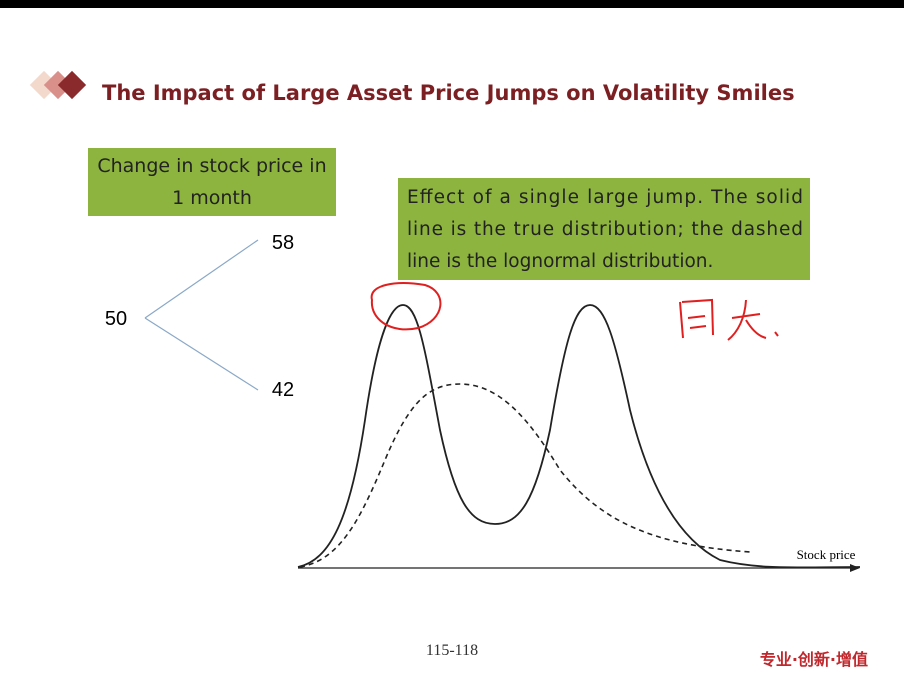  What do you see at coordinates (211, 166) in the screenshot?
I see `tree-box-line: Change in stock price in` at bounding box center [211, 166].